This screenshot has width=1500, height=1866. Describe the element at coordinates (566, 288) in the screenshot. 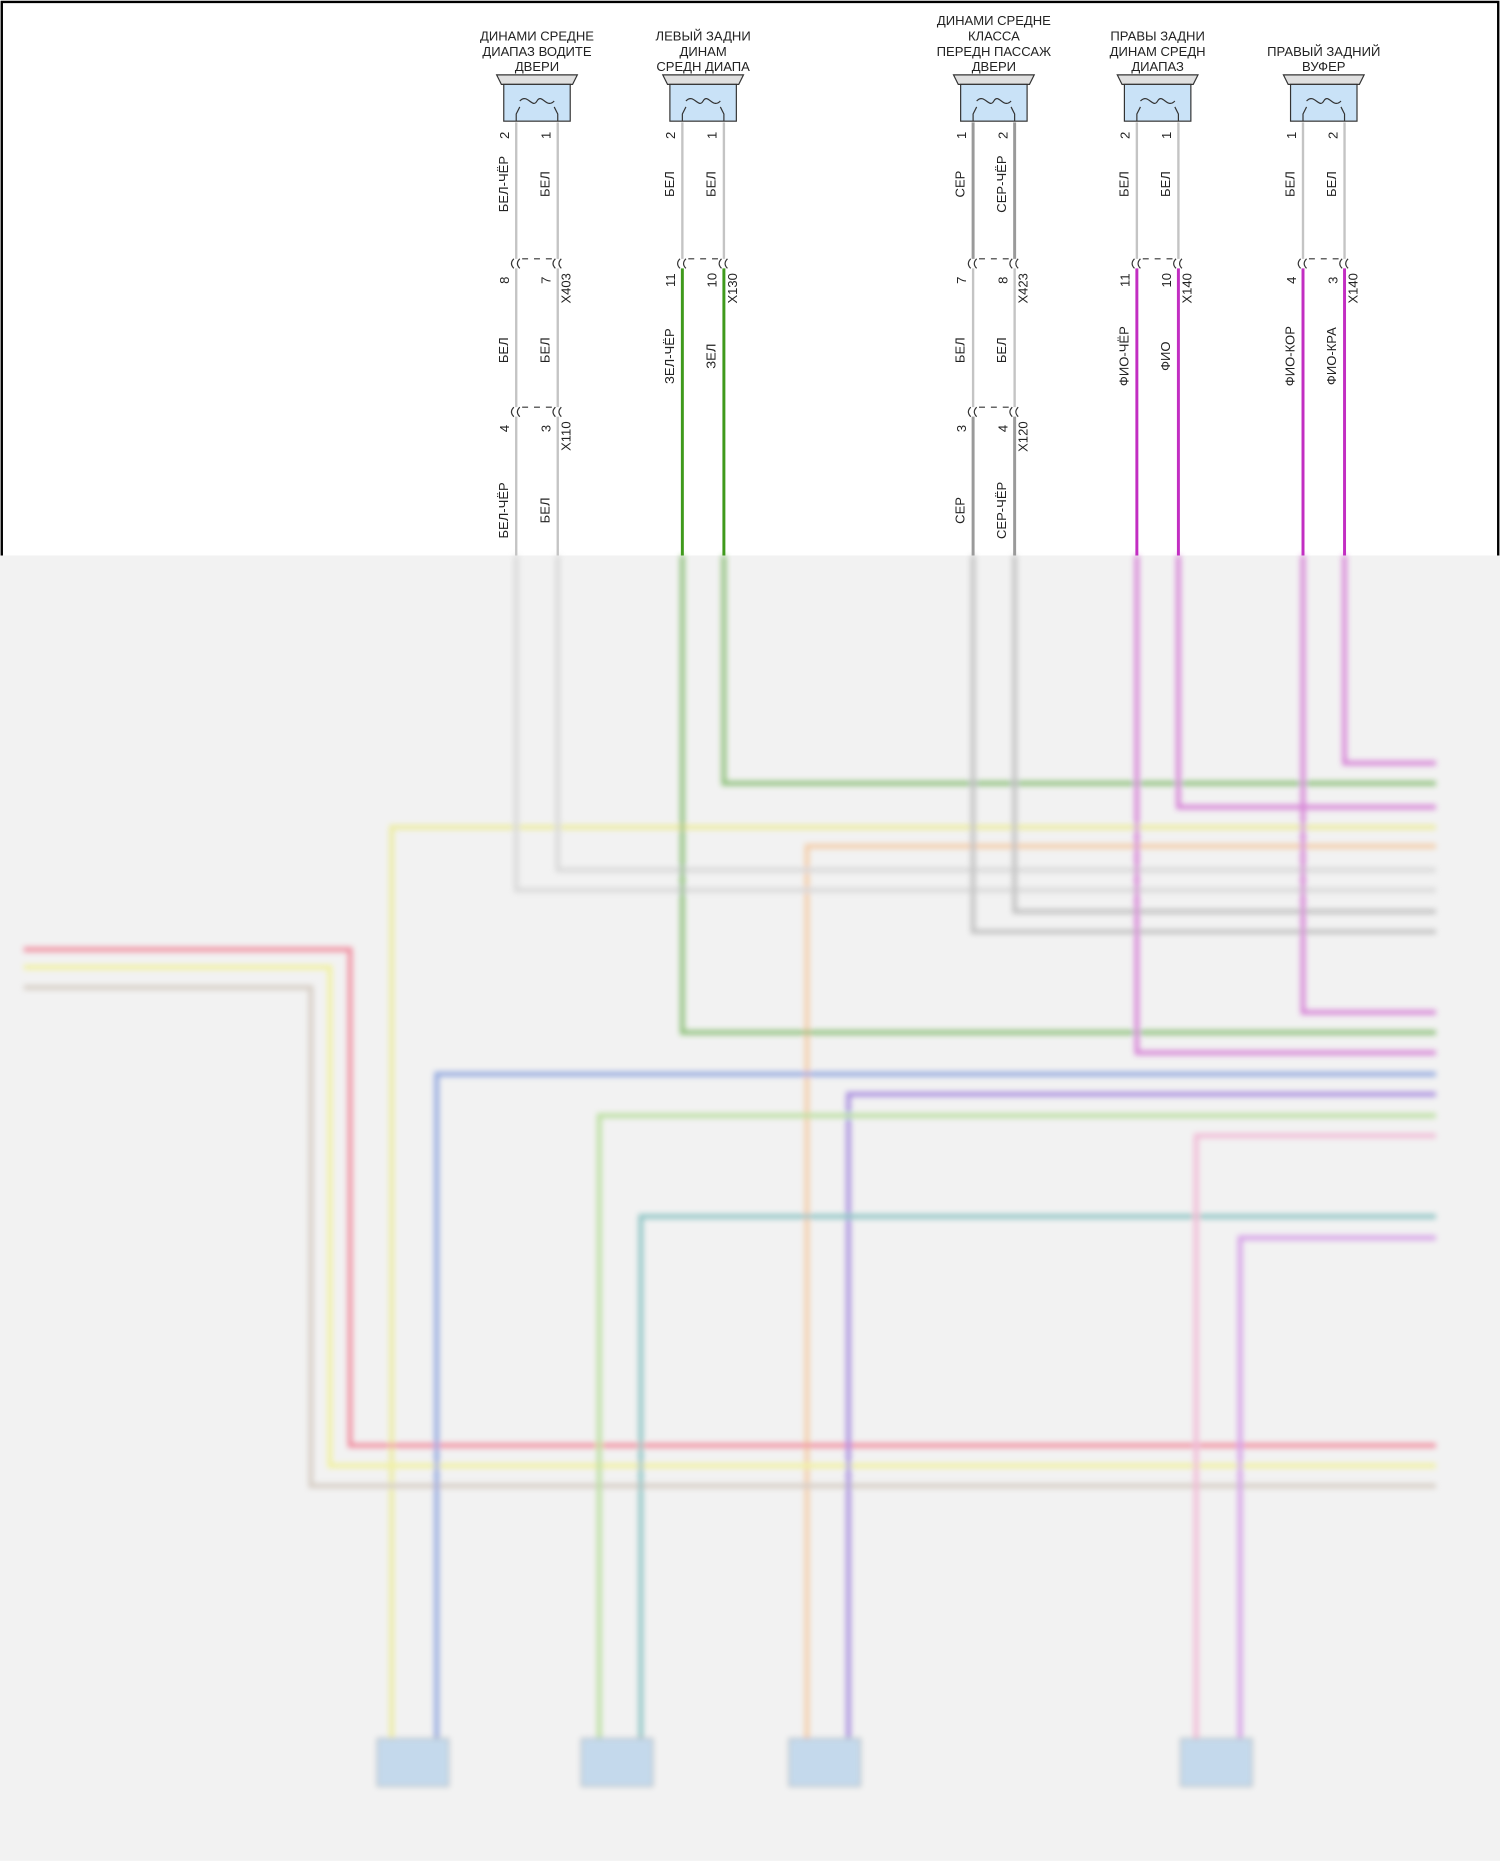

I see `connector-name: X403` at that location.